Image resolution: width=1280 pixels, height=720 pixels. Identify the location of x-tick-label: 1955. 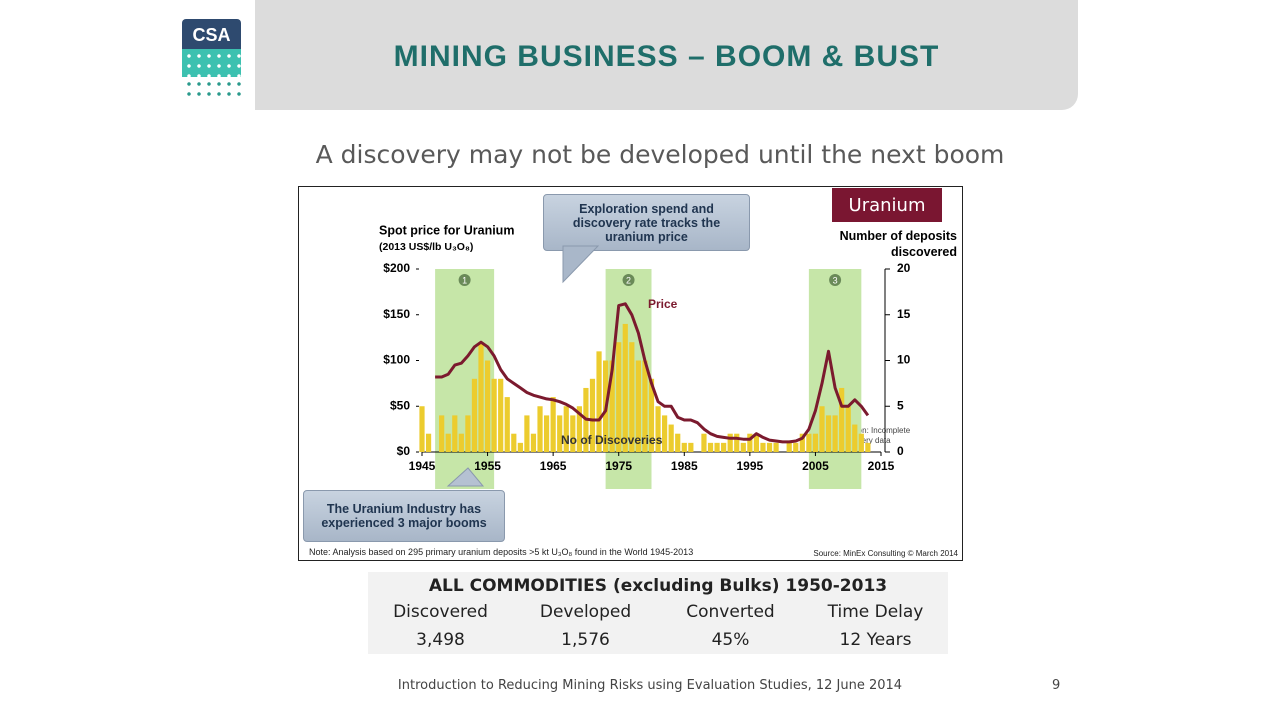
(487, 466).